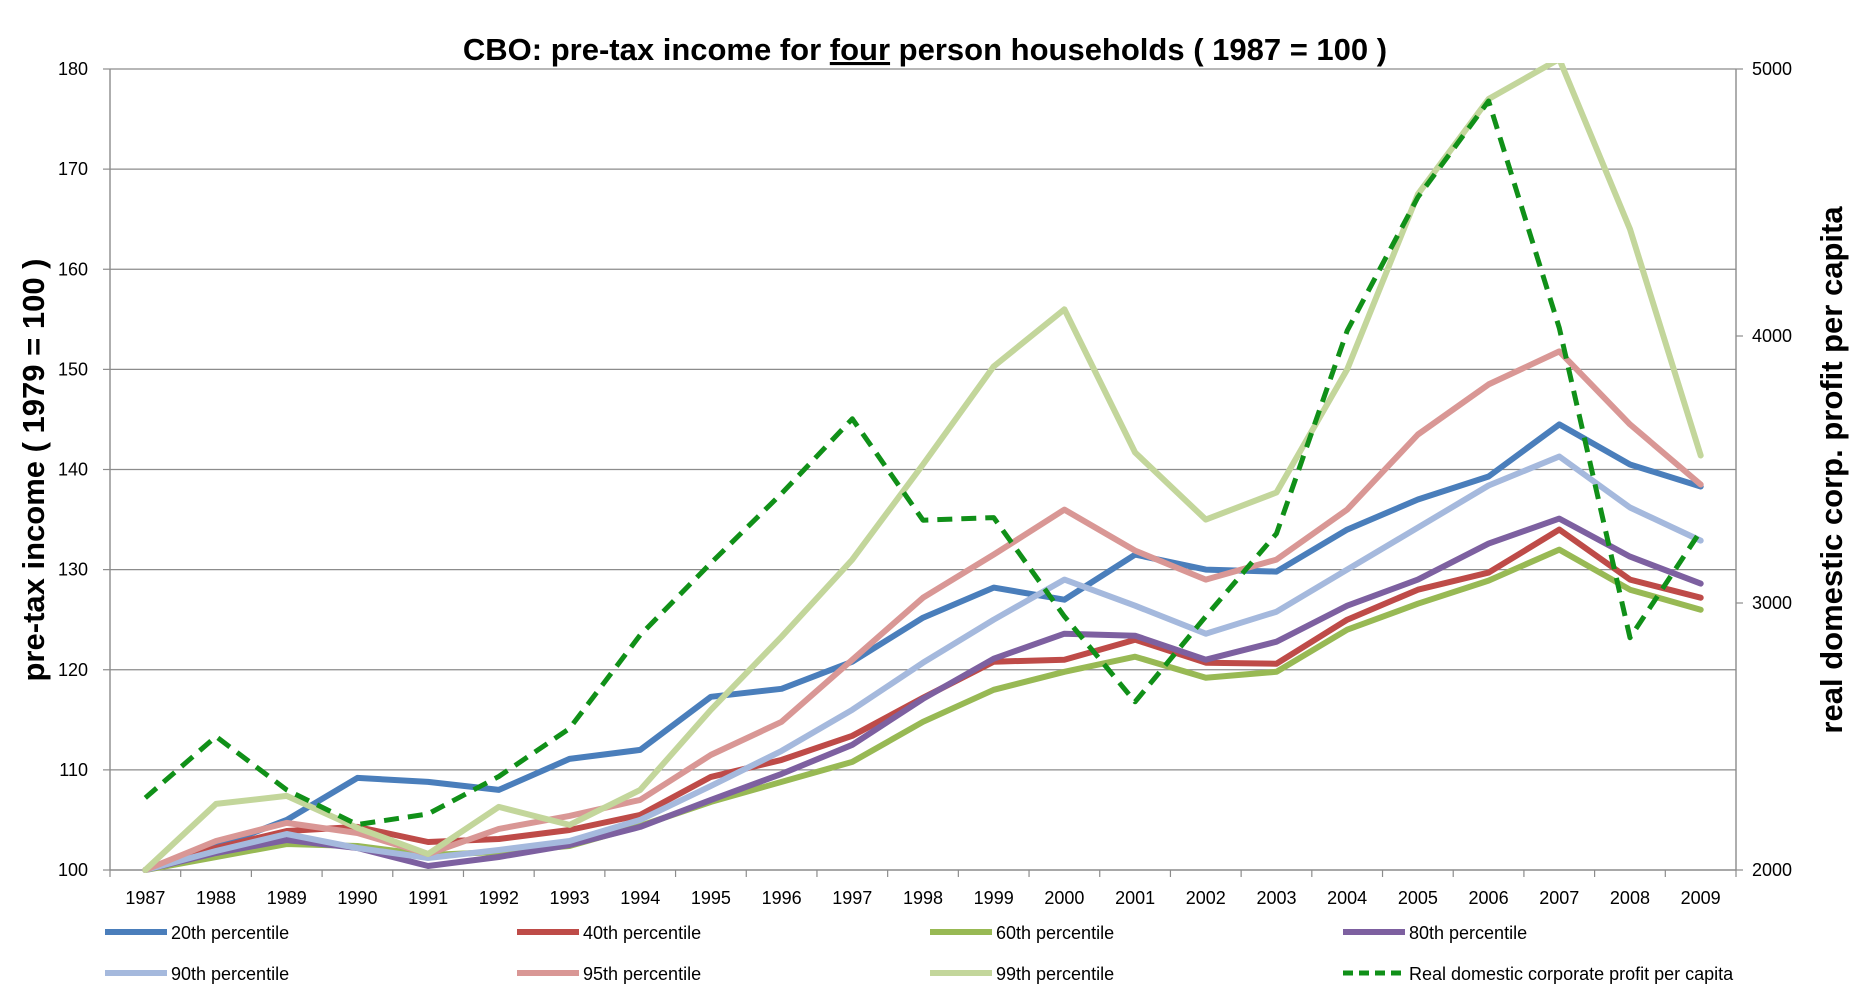 This screenshot has width=1851, height=1006. I want to click on y-tick-label: 170, so click(73, 169).